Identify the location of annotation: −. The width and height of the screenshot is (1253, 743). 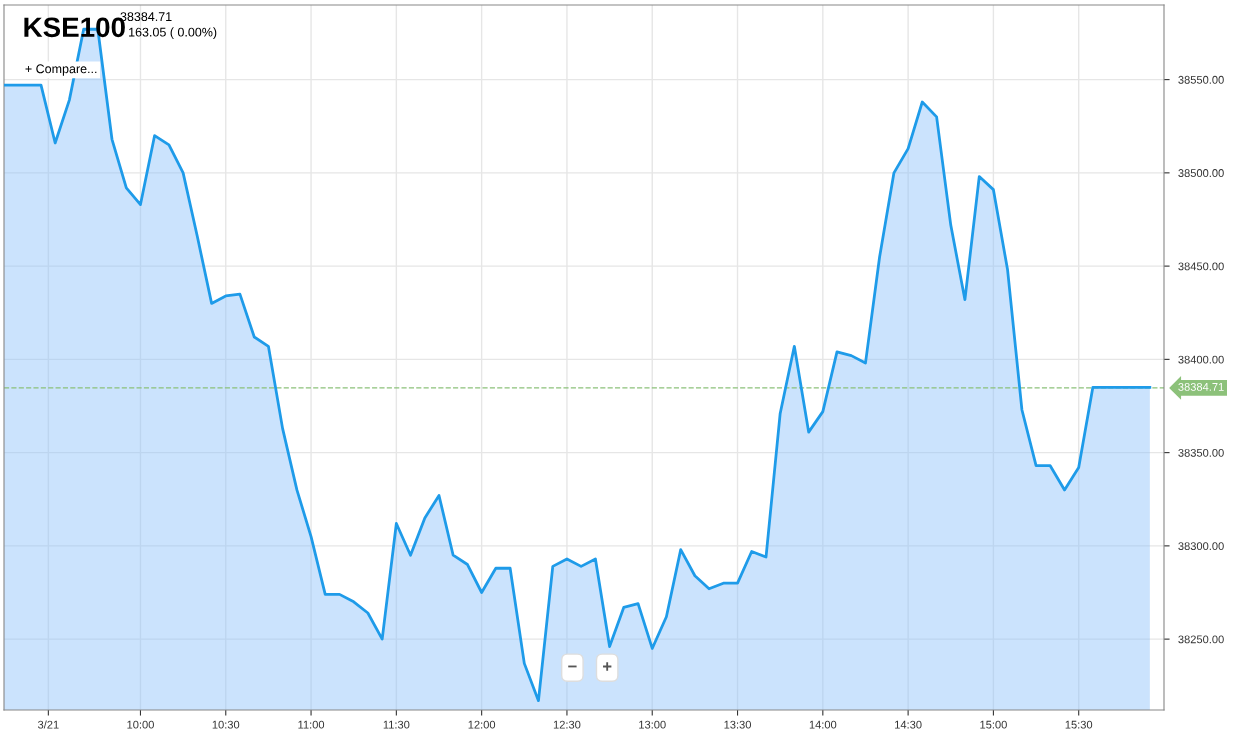
(572, 666).